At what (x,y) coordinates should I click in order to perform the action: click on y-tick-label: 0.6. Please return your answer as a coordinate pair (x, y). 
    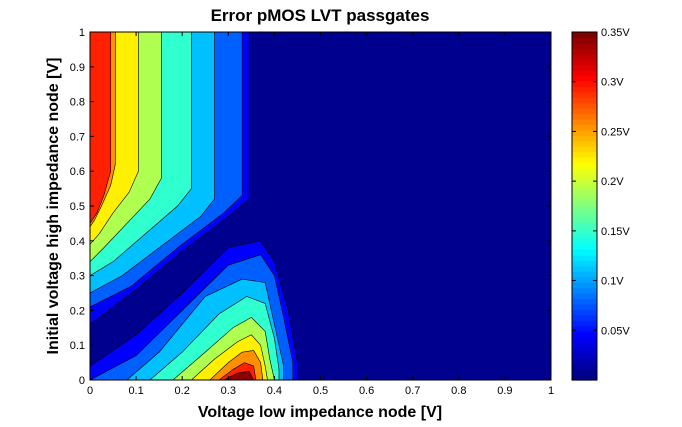
    Looking at the image, I should click on (77, 172).